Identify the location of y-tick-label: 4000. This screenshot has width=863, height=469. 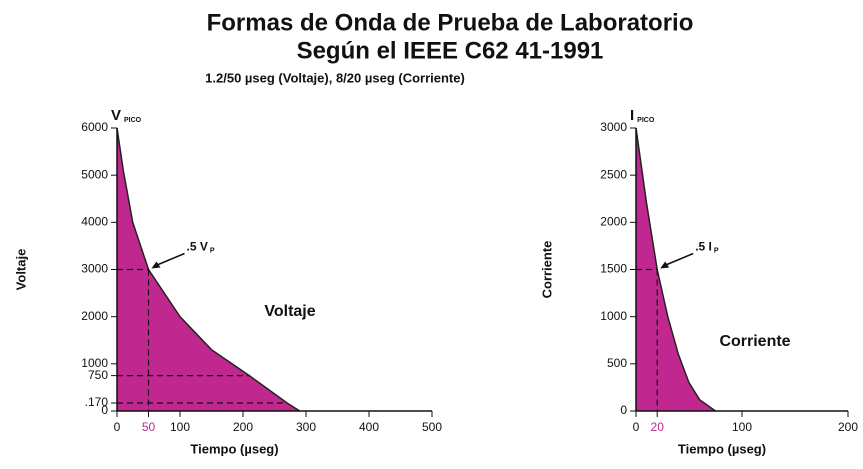
(94, 222).